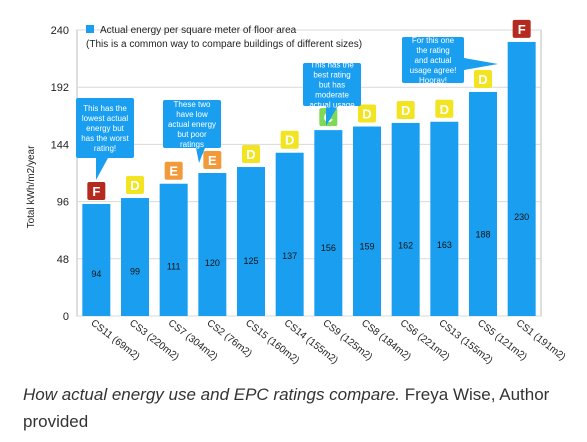  What do you see at coordinates (96, 274) in the screenshot?
I see `bar-value-label: 94` at bounding box center [96, 274].